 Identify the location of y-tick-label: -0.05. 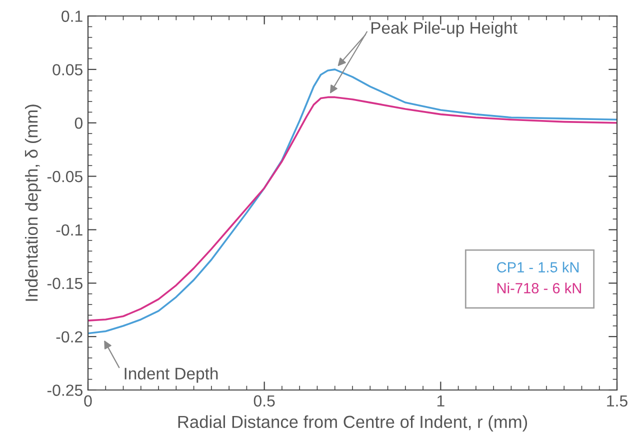
(64, 176).